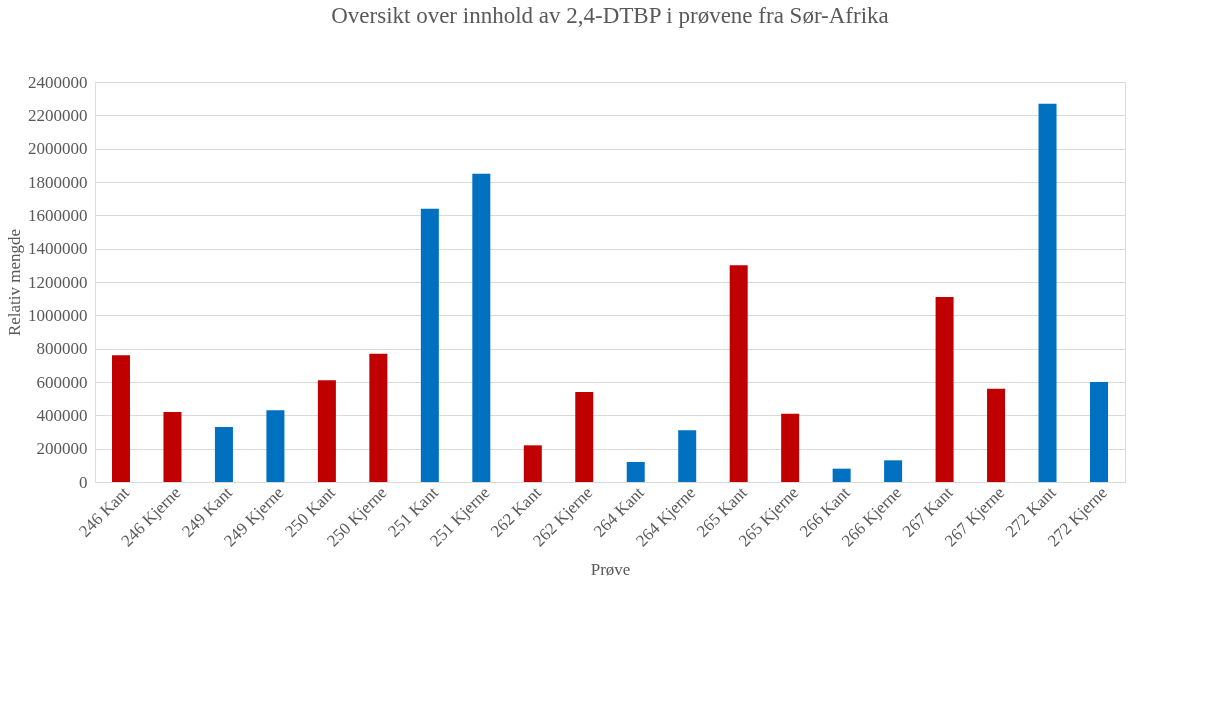 Image resolution: width=1208 pixels, height=704 pixels. What do you see at coordinates (14, 282) in the screenshot?
I see `y-axis-title: Relativ mengde` at bounding box center [14, 282].